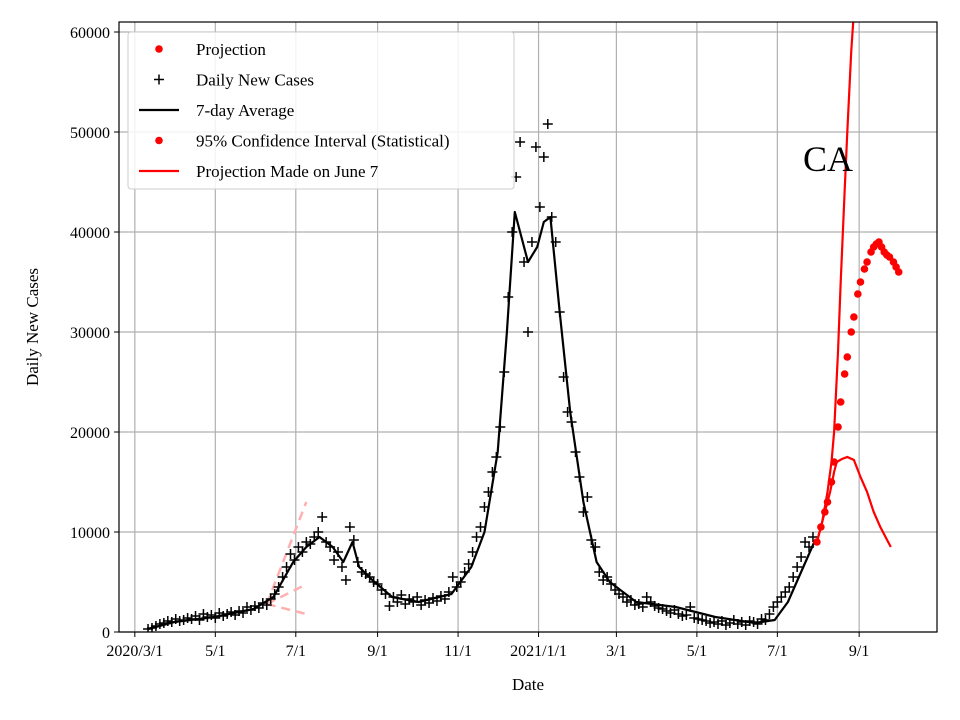 The image size is (960, 720). What do you see at coordinates (159, 79) in the screenshot?
I see `legend-plus-icon` at bounding box center [159, 79].